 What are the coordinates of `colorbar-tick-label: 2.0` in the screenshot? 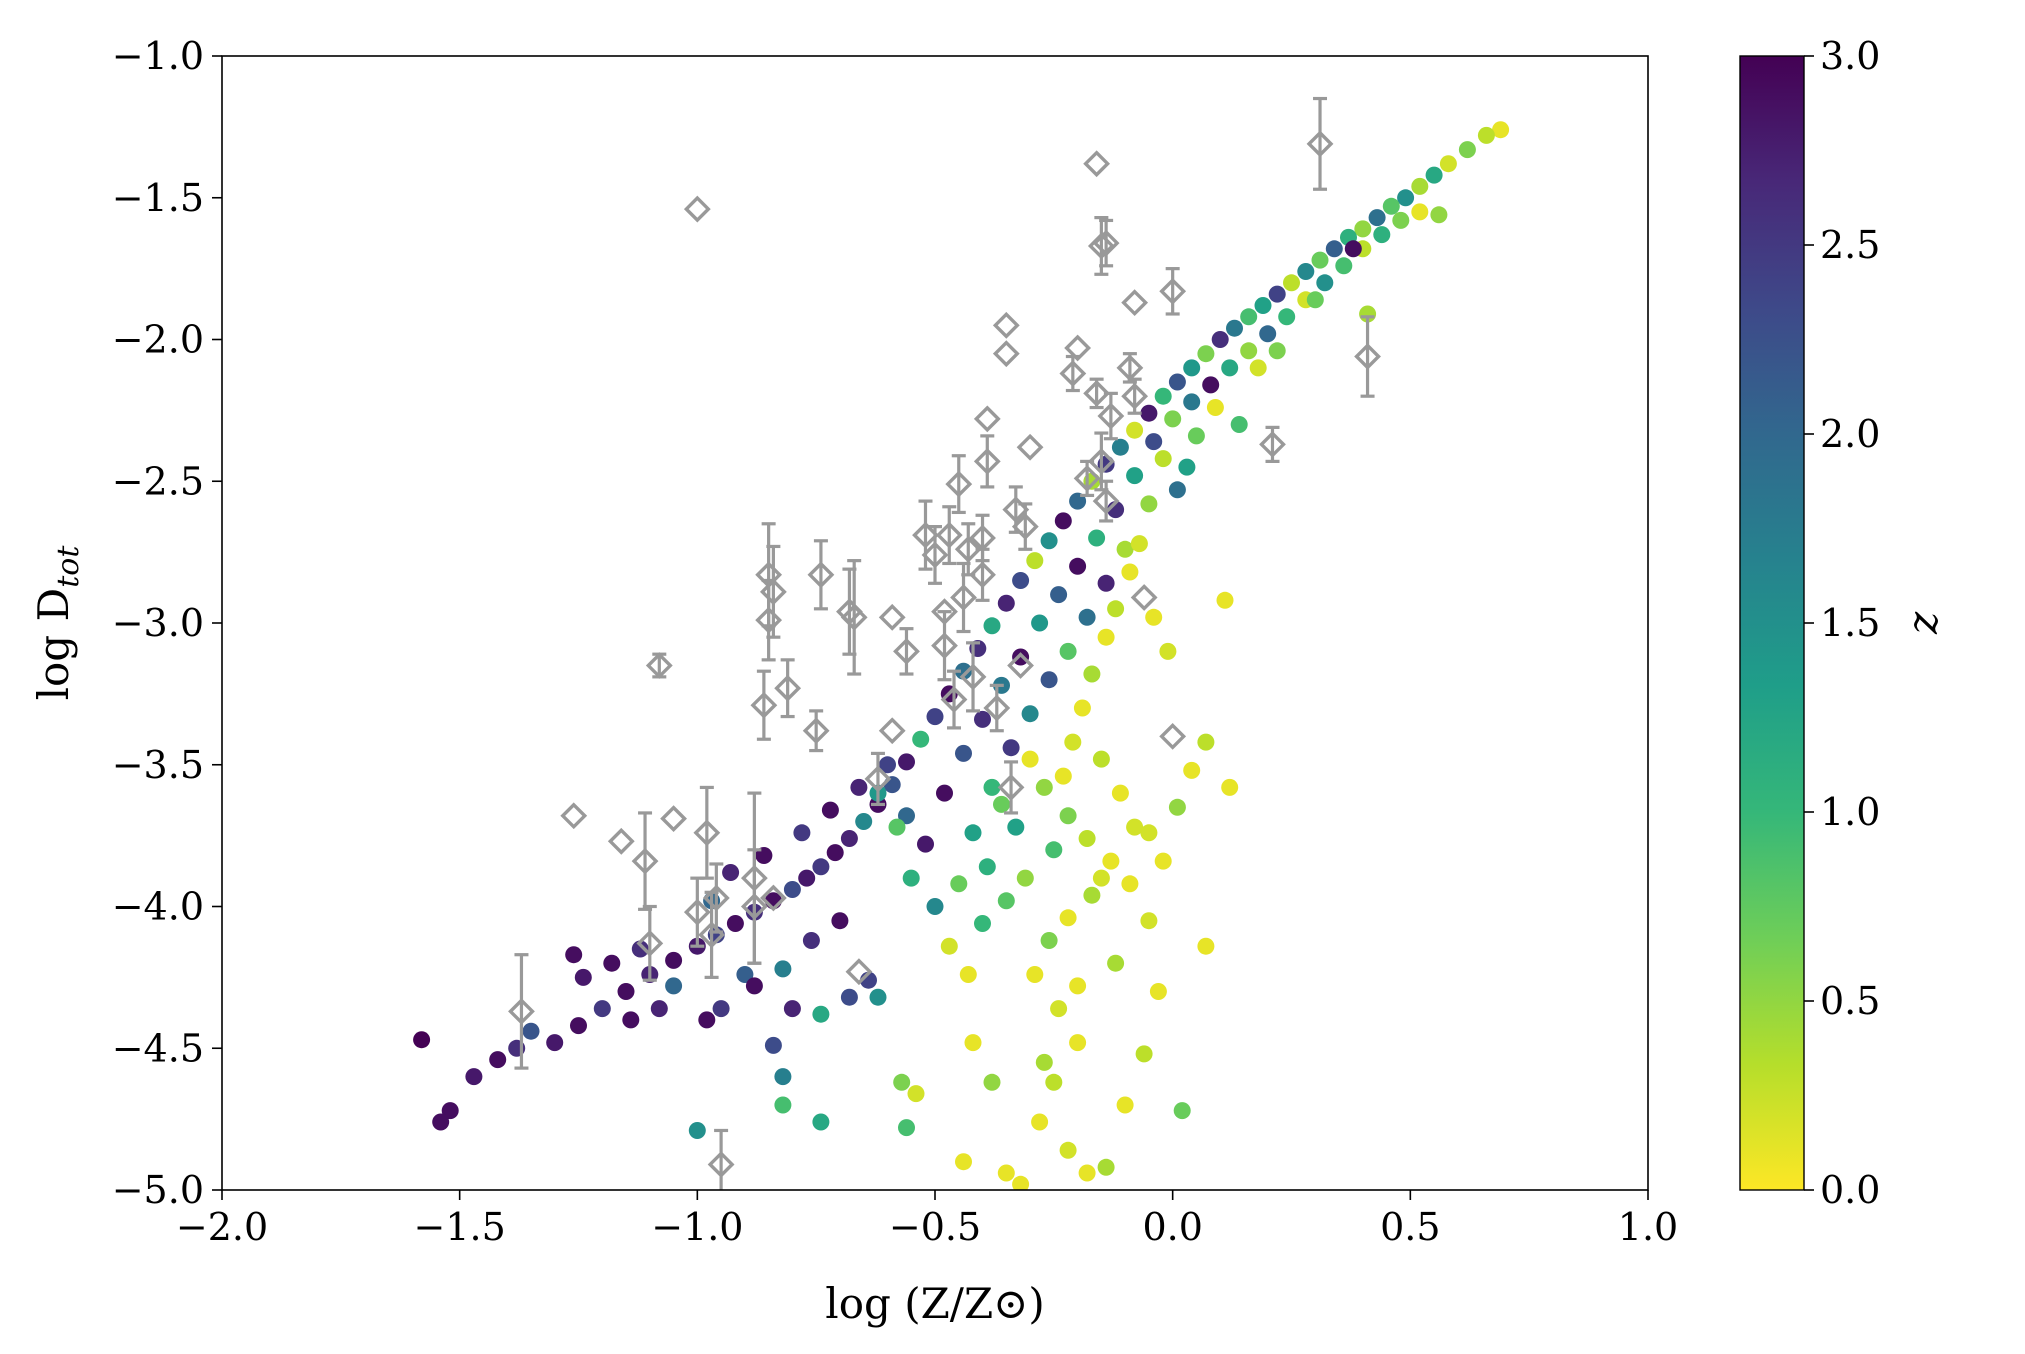 It's located at (1850, 434).